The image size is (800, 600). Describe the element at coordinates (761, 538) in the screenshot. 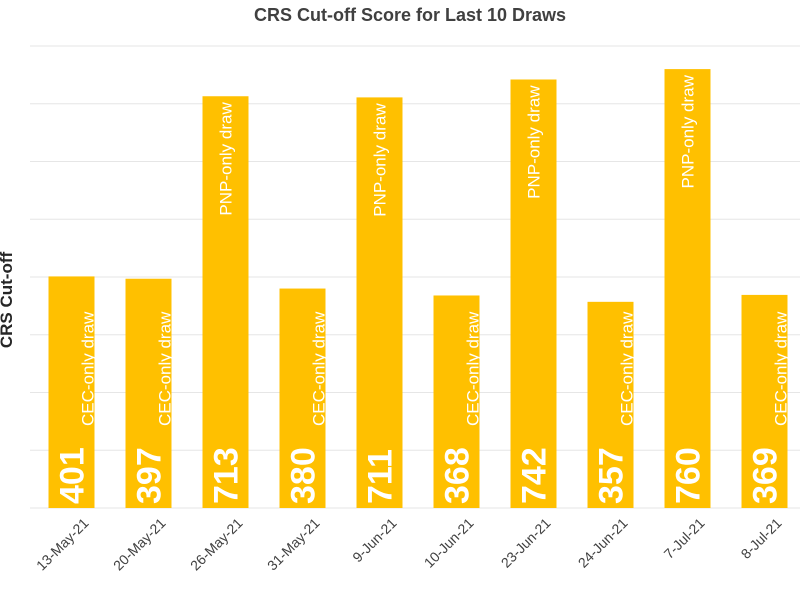

I see `x-tick-label: 8-Jul-21` at that location.